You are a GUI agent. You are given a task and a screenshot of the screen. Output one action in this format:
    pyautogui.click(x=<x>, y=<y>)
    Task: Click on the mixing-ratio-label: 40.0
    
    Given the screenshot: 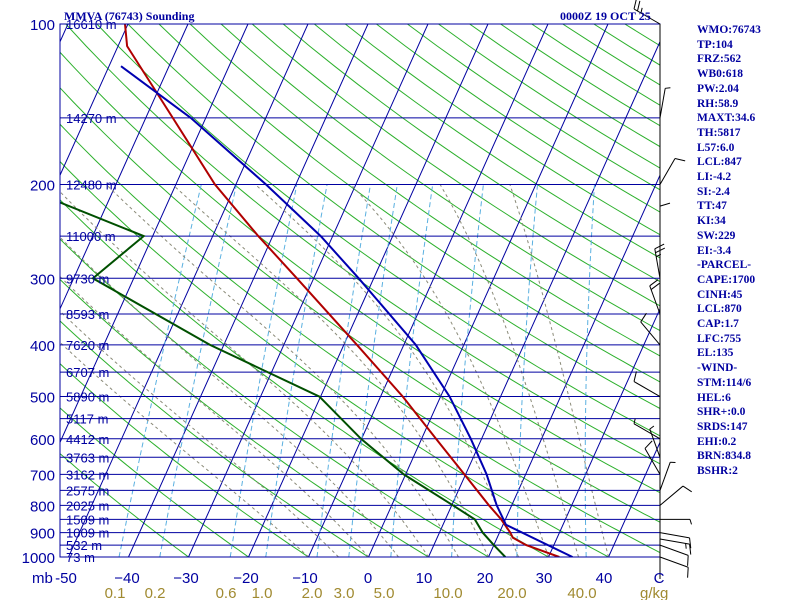 What is the action you would take?
    pyautogui.click(x=581, y=592)
    